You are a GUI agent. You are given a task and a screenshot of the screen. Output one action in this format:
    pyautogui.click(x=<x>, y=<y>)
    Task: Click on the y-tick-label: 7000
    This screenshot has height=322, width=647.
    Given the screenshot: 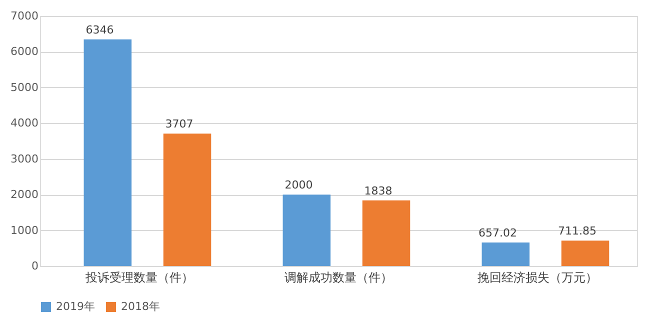 What is the action you would take?
    pyautogui.click(x=24, y=16)
    